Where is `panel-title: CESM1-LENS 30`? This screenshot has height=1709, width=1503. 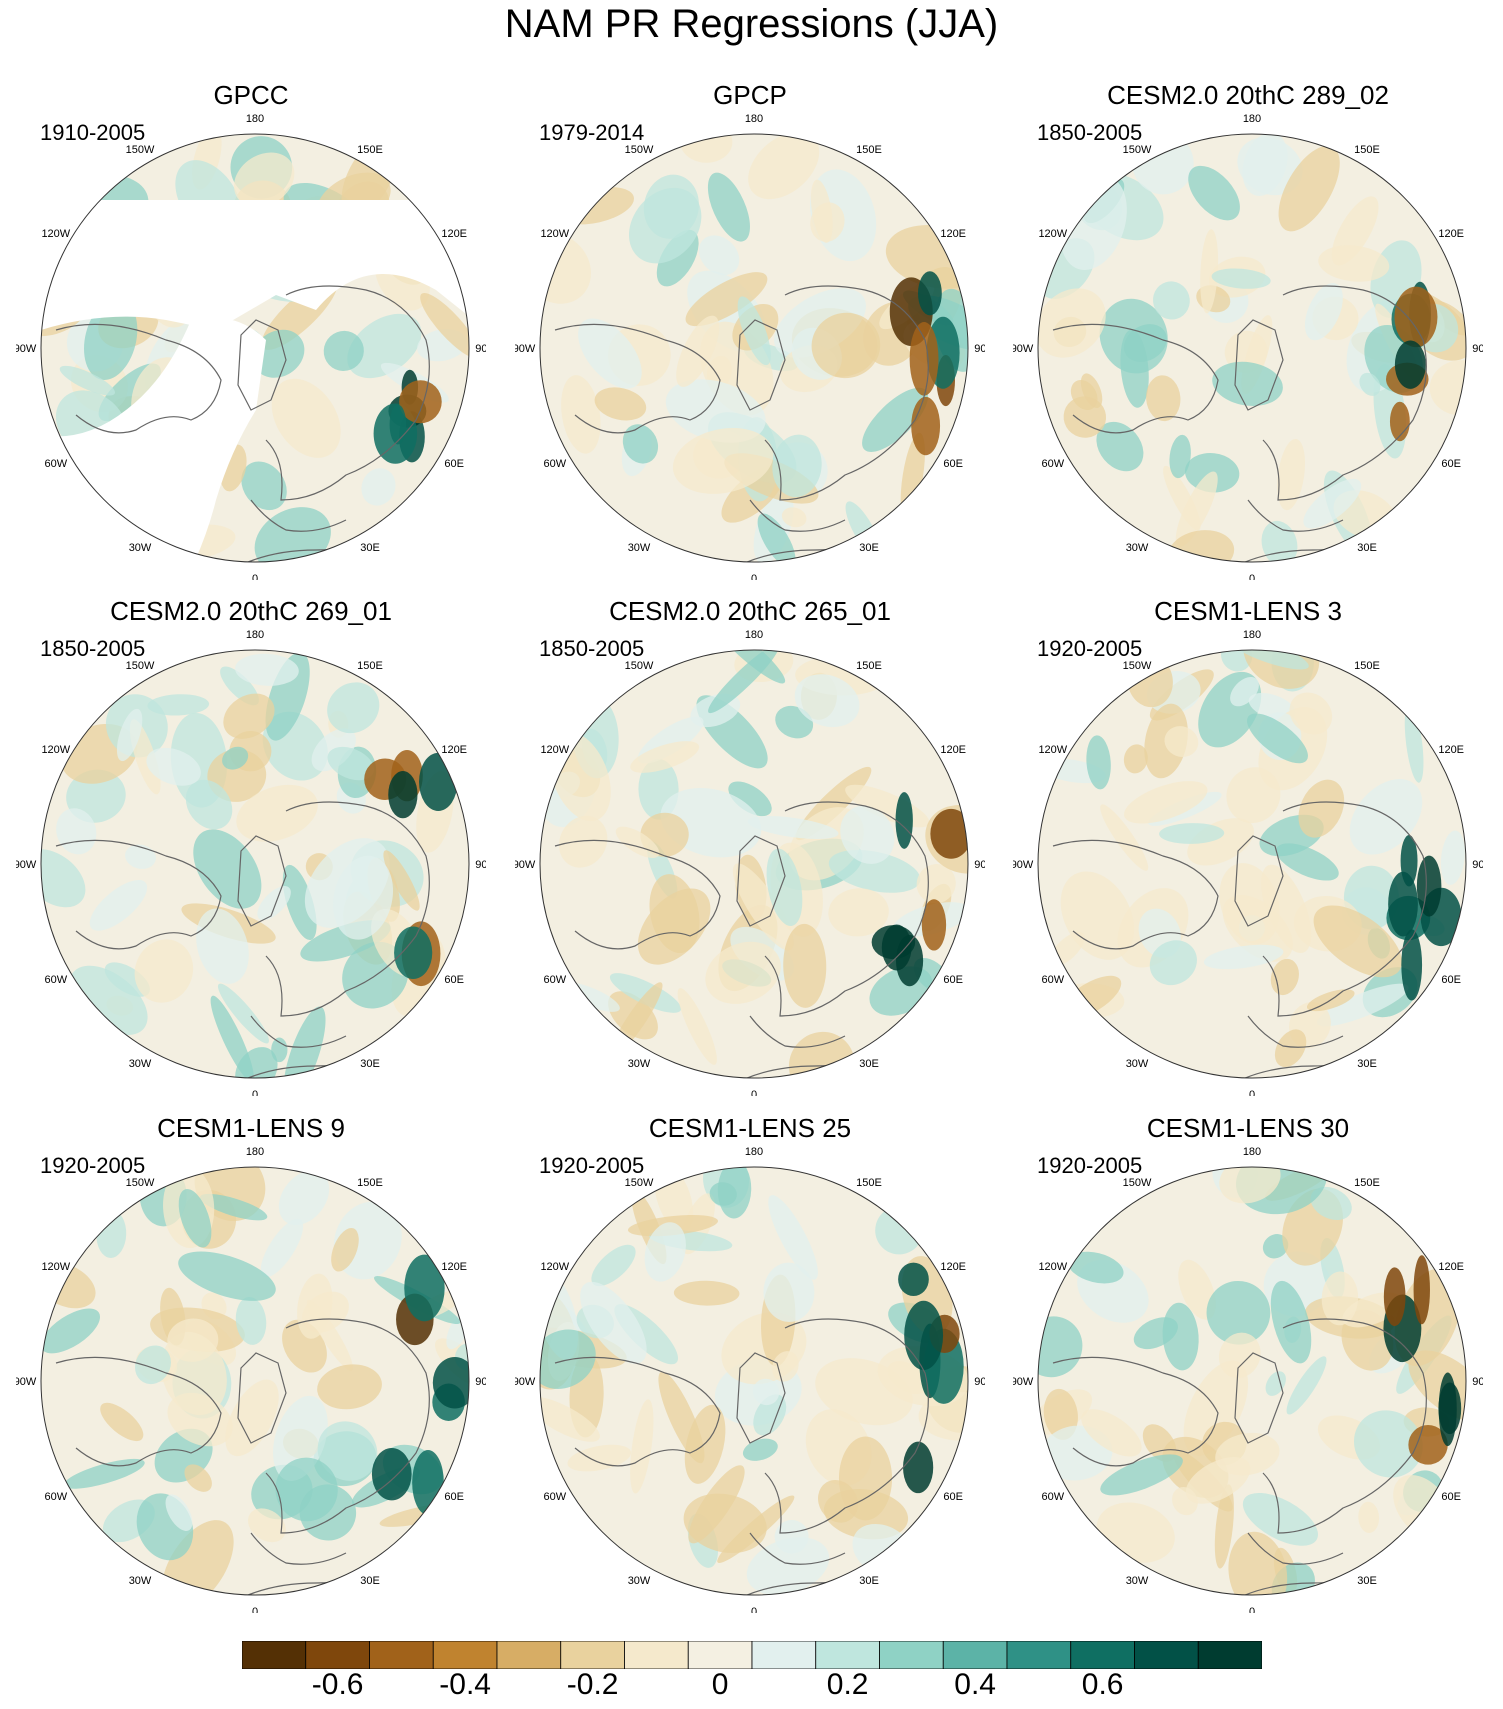
panel-title: CESM1-LENS 30 is located at coordinates (1248, 1128).